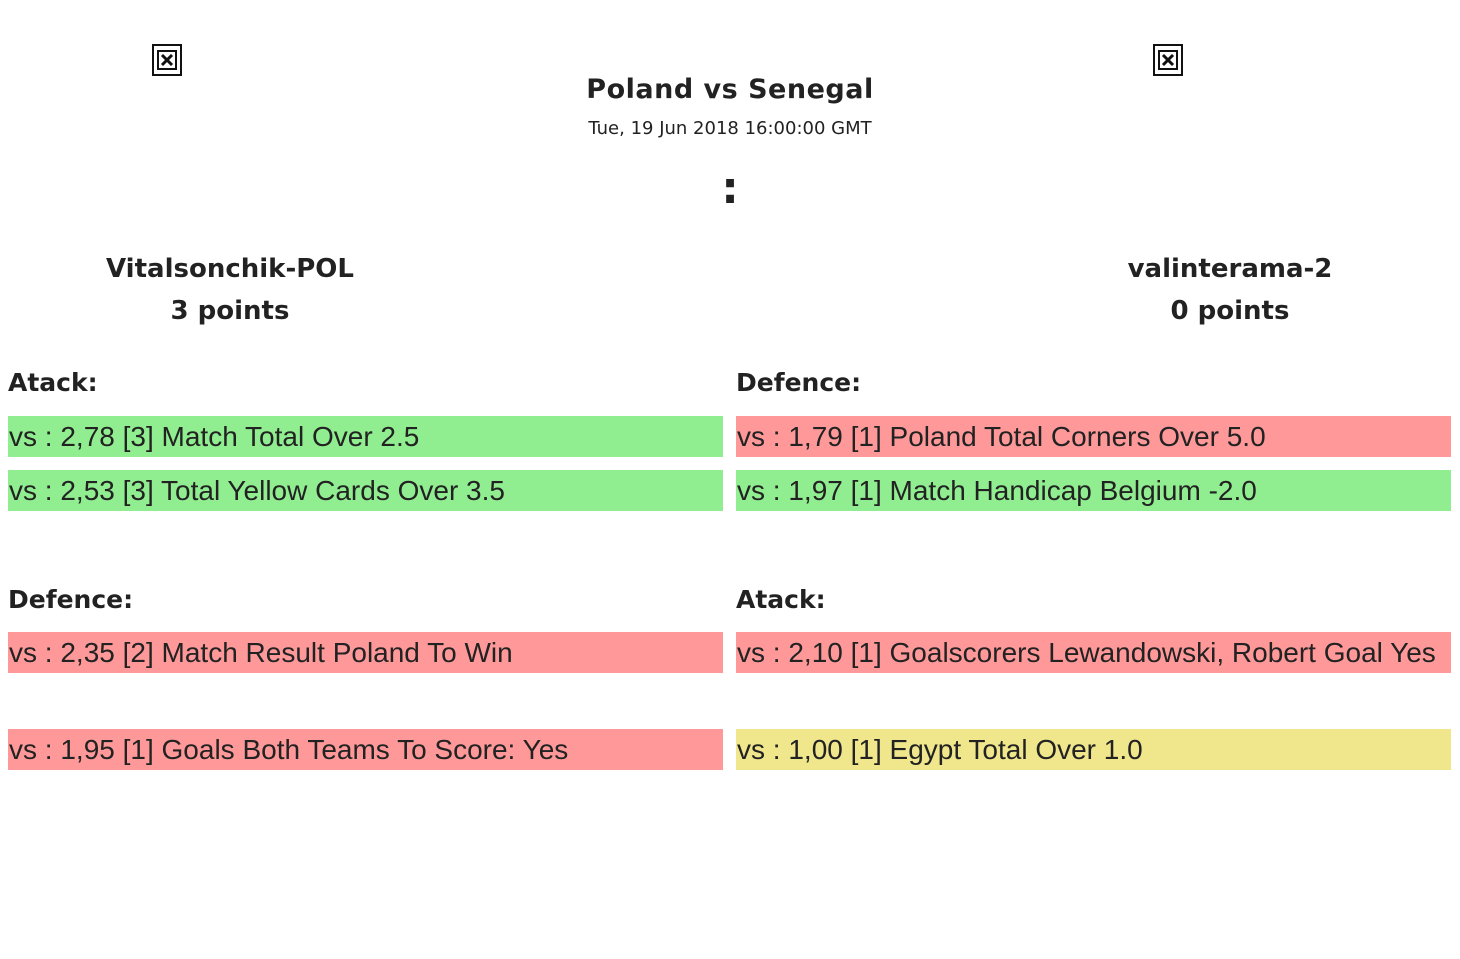 The width and height of the screenshot is (1460, 959). Describe the element at coordinates (230, 269) in the screenshot. I see `player-left-name: Vitalsonchik-POL` at that location.